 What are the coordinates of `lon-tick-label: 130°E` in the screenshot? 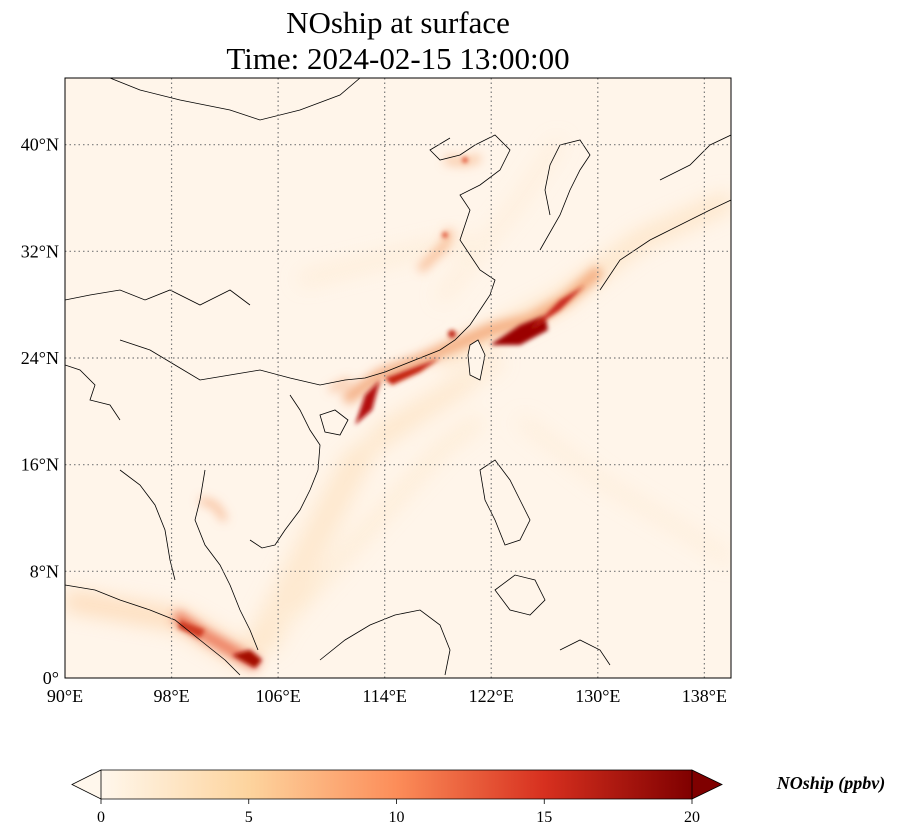 It's located at (597, 696).